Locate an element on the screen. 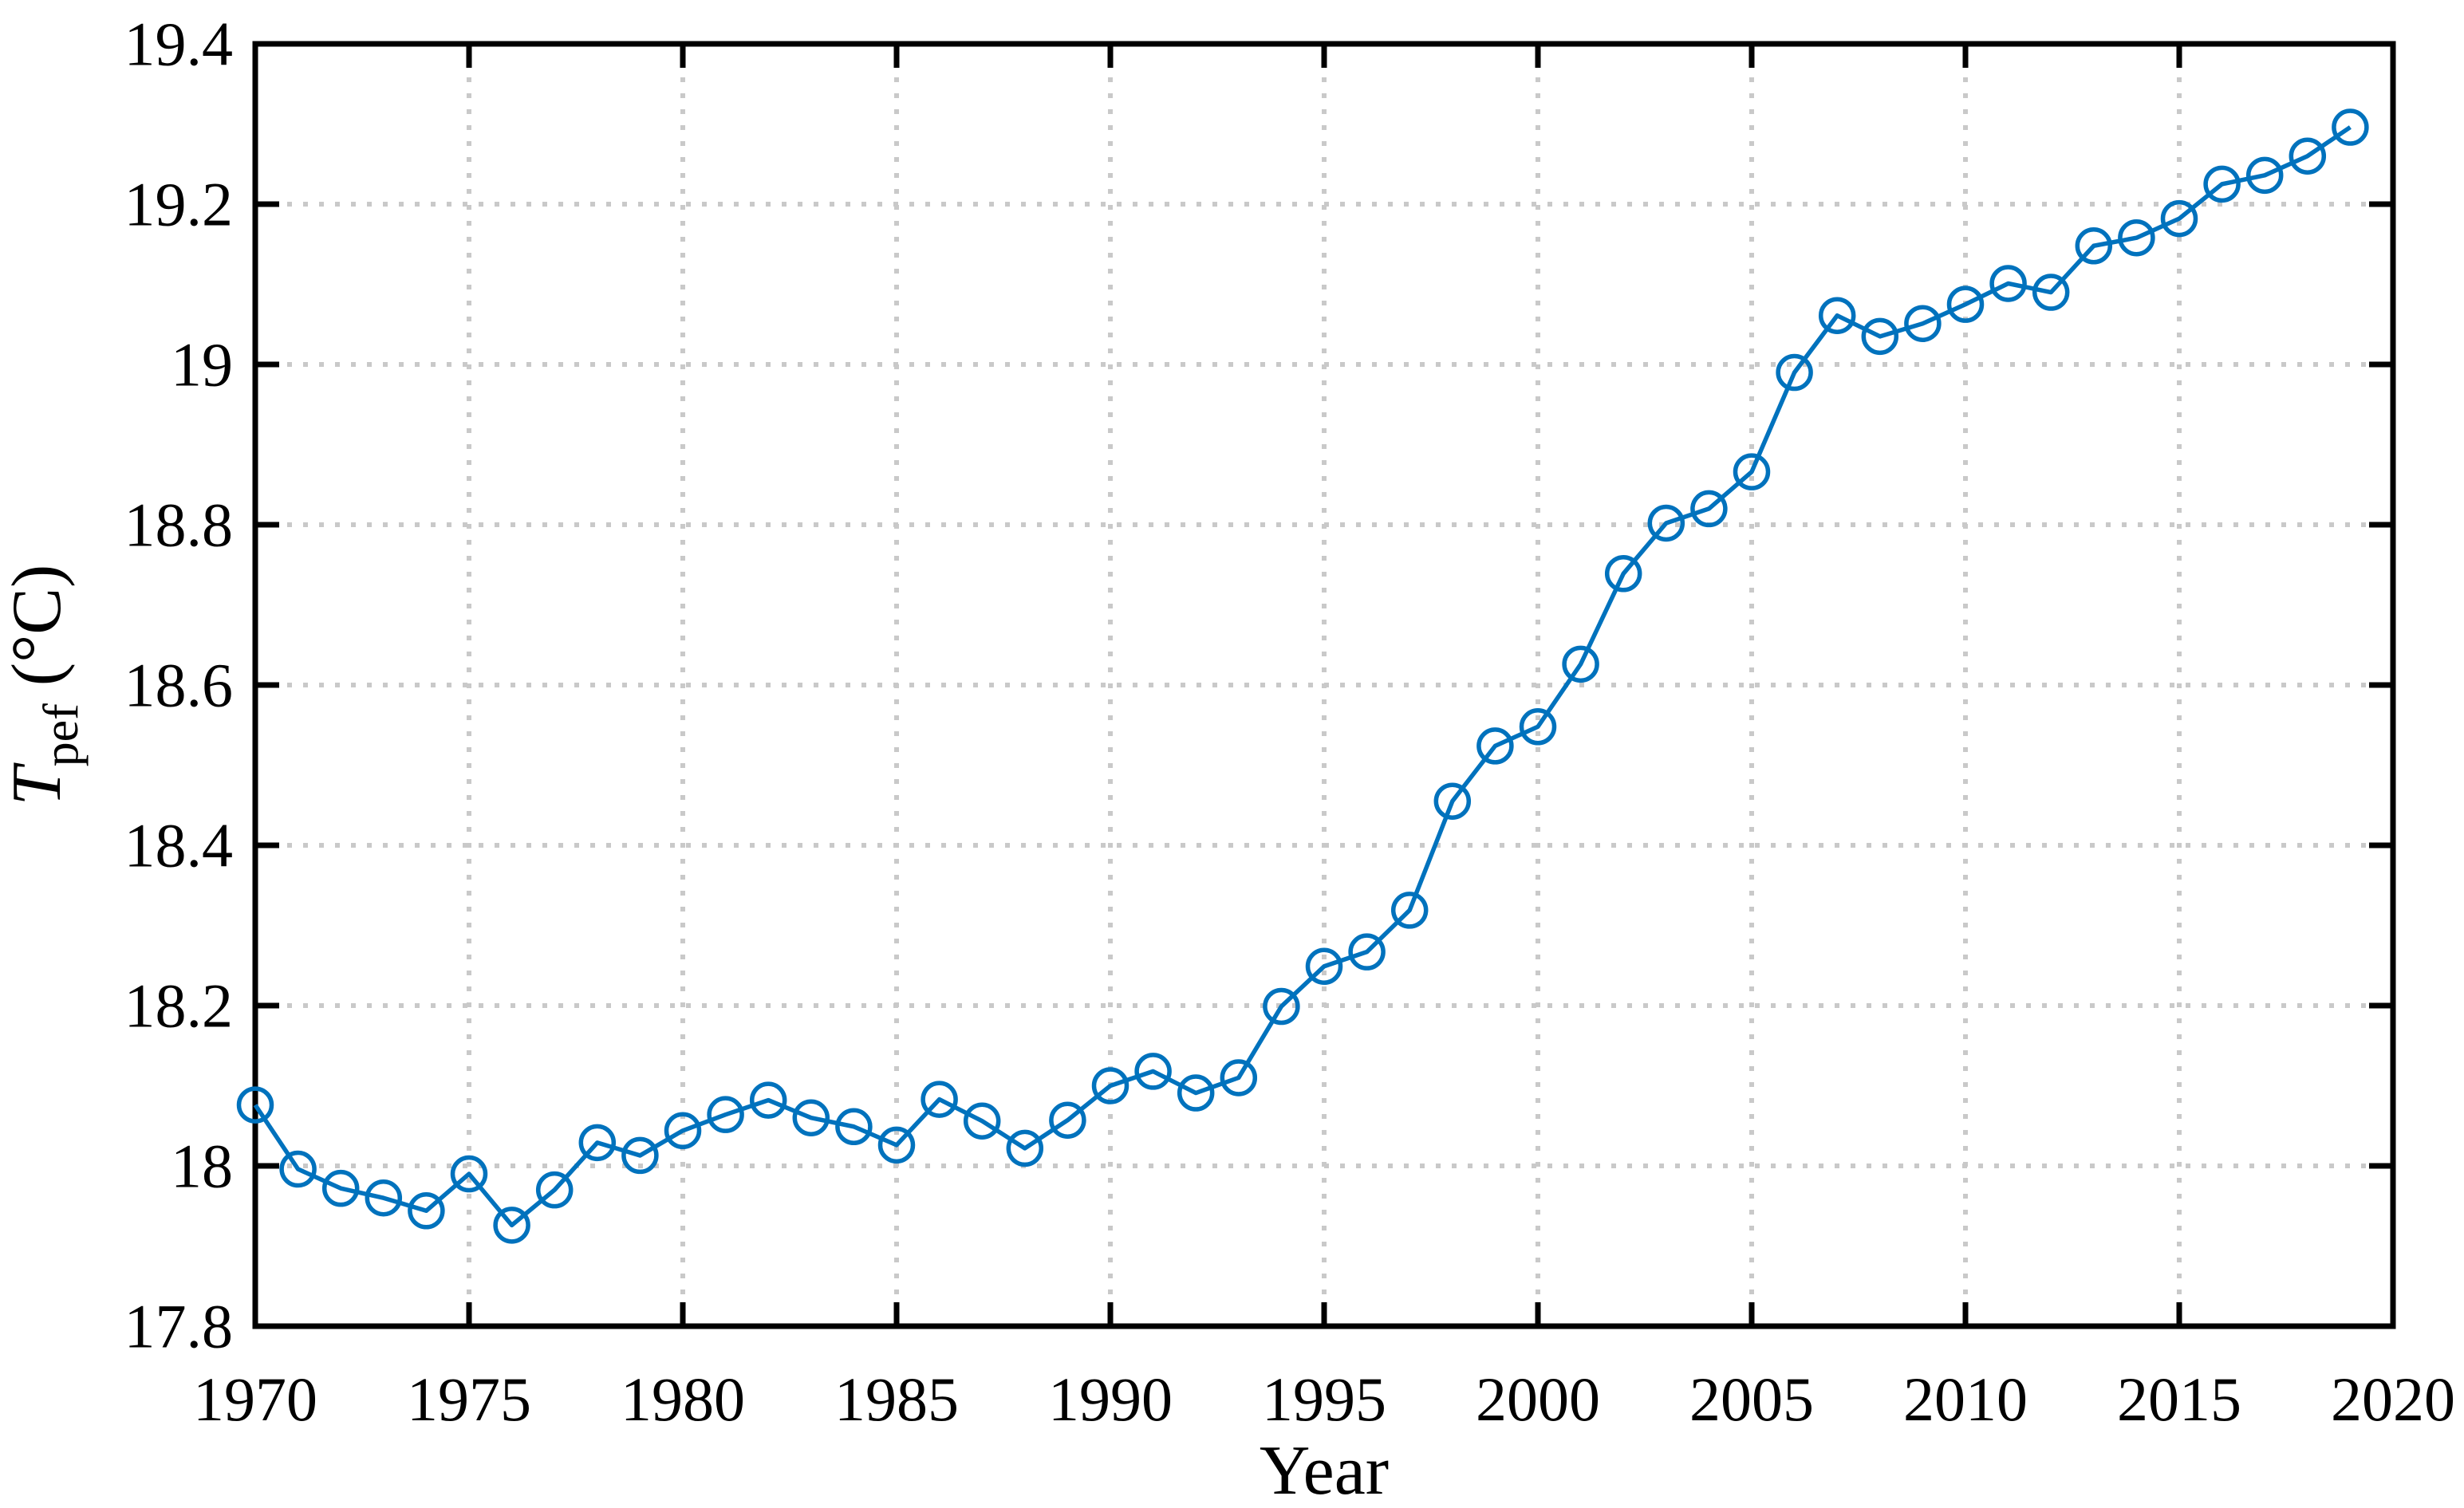  y-tick-label: 18.4 is located at coordinates (179, 845).